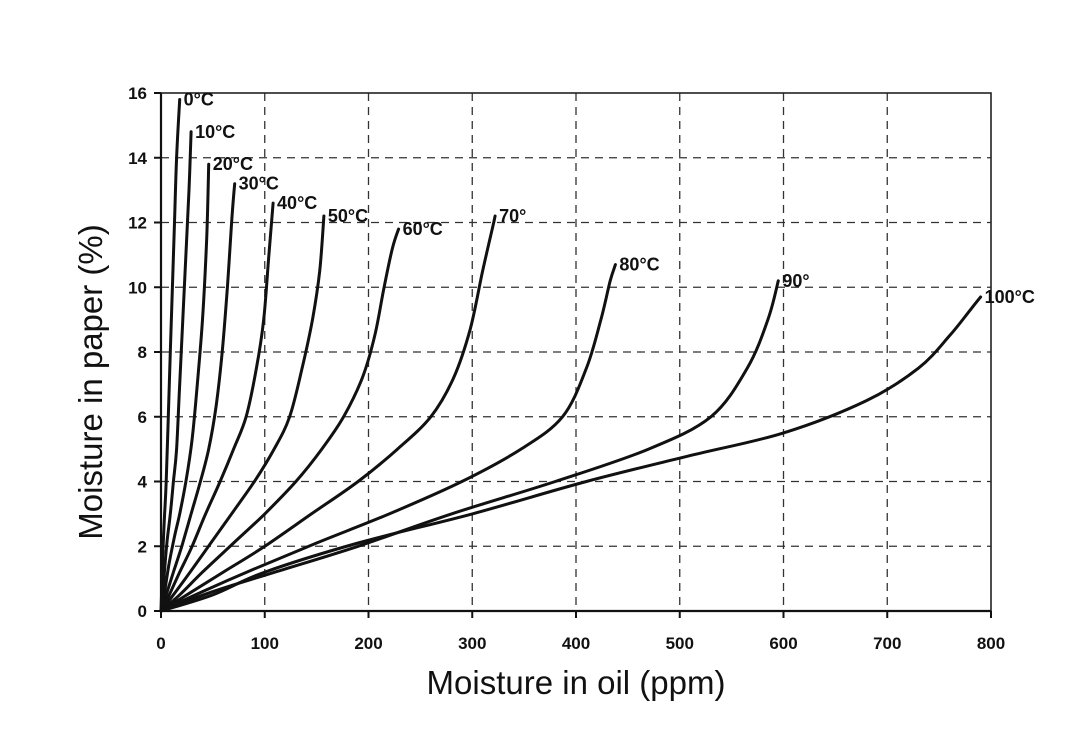 This screenshot has height=729, width=1079. Describe the element at coordinates (233, 164) in the screenshot. I see `series-label: 20°C` at that location.